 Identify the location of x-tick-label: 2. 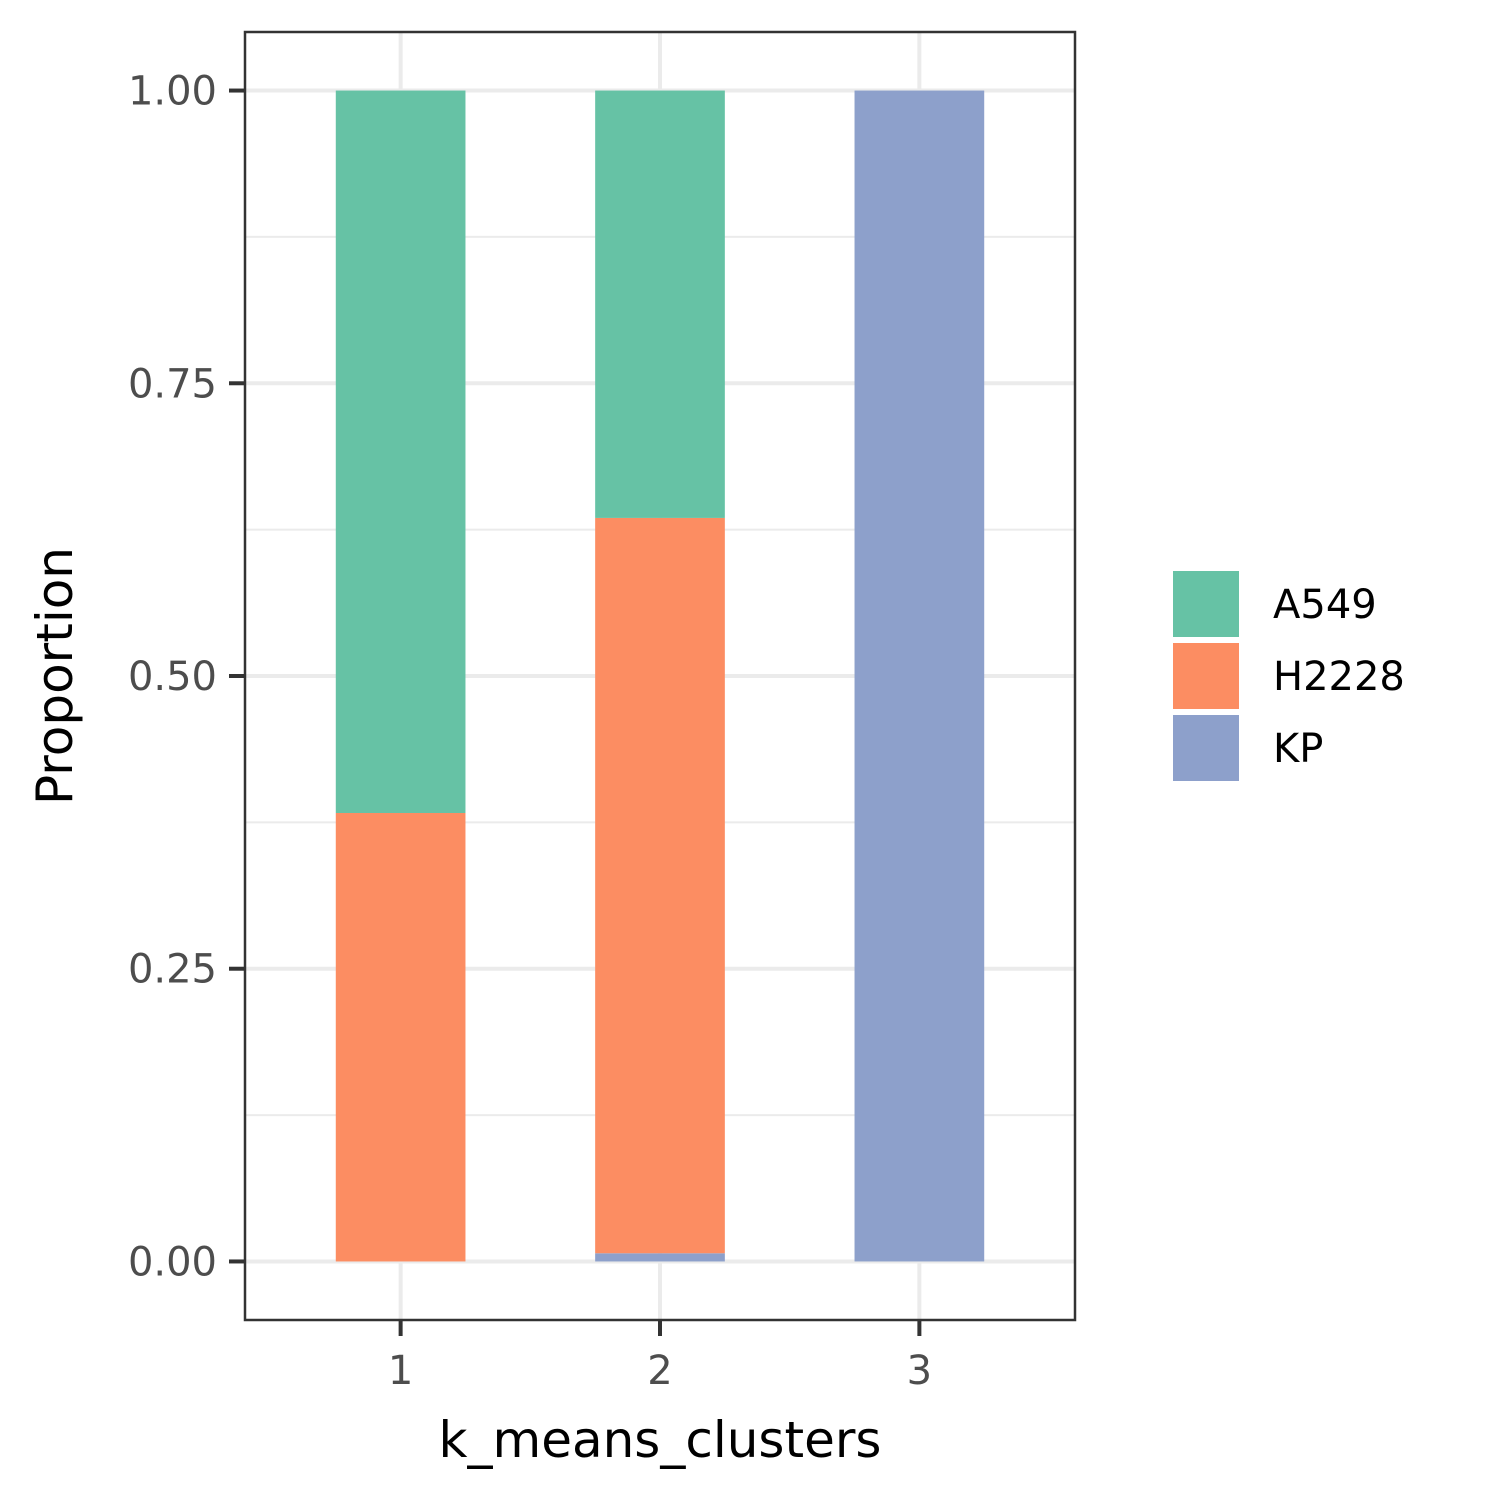
(659, 1371).